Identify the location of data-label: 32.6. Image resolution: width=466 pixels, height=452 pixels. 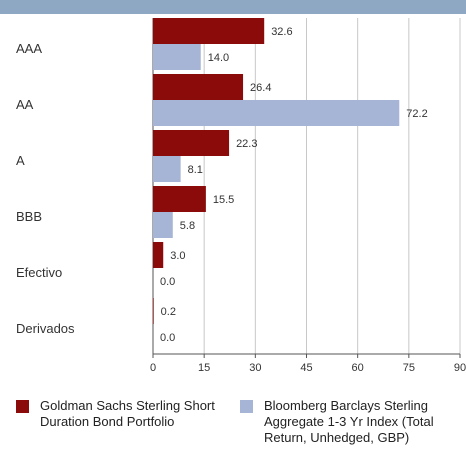
(281, 32).